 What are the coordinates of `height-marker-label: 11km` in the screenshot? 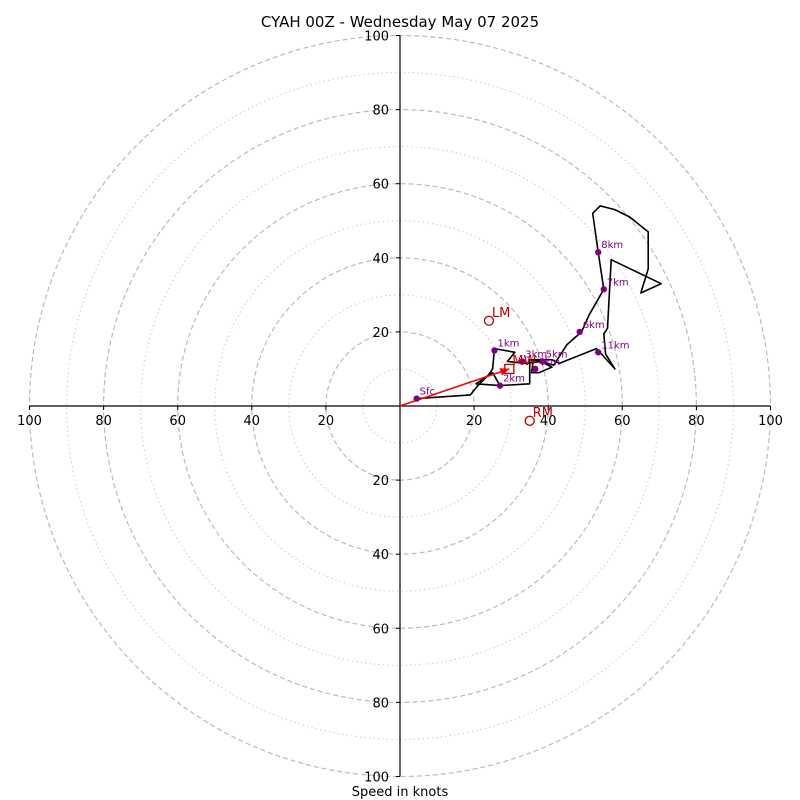 It's located at (615, 345).